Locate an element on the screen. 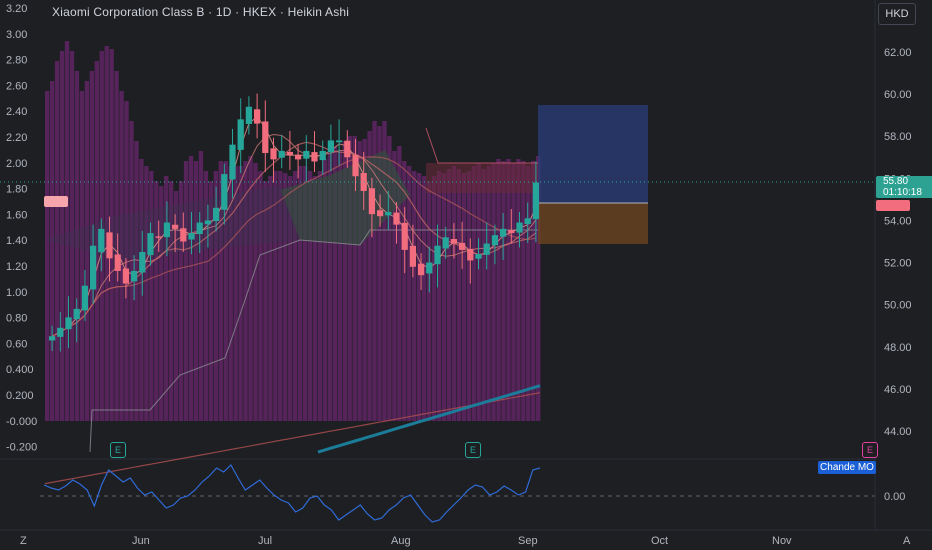 The height and width of the screenshot is (550, 932). volume-tick-label: 2.40 is located at coordinates (16, 112).